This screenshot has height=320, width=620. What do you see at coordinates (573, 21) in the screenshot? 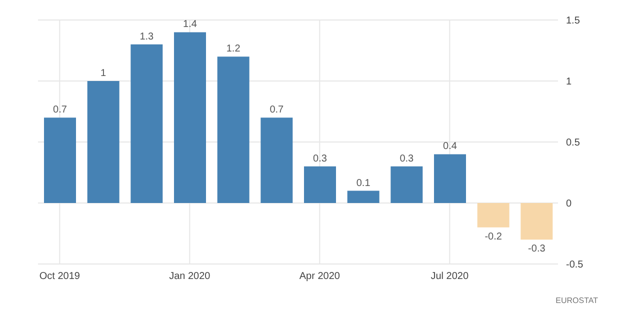
I see `y-tick-label: 1.5` at bounding box center [573, 21].